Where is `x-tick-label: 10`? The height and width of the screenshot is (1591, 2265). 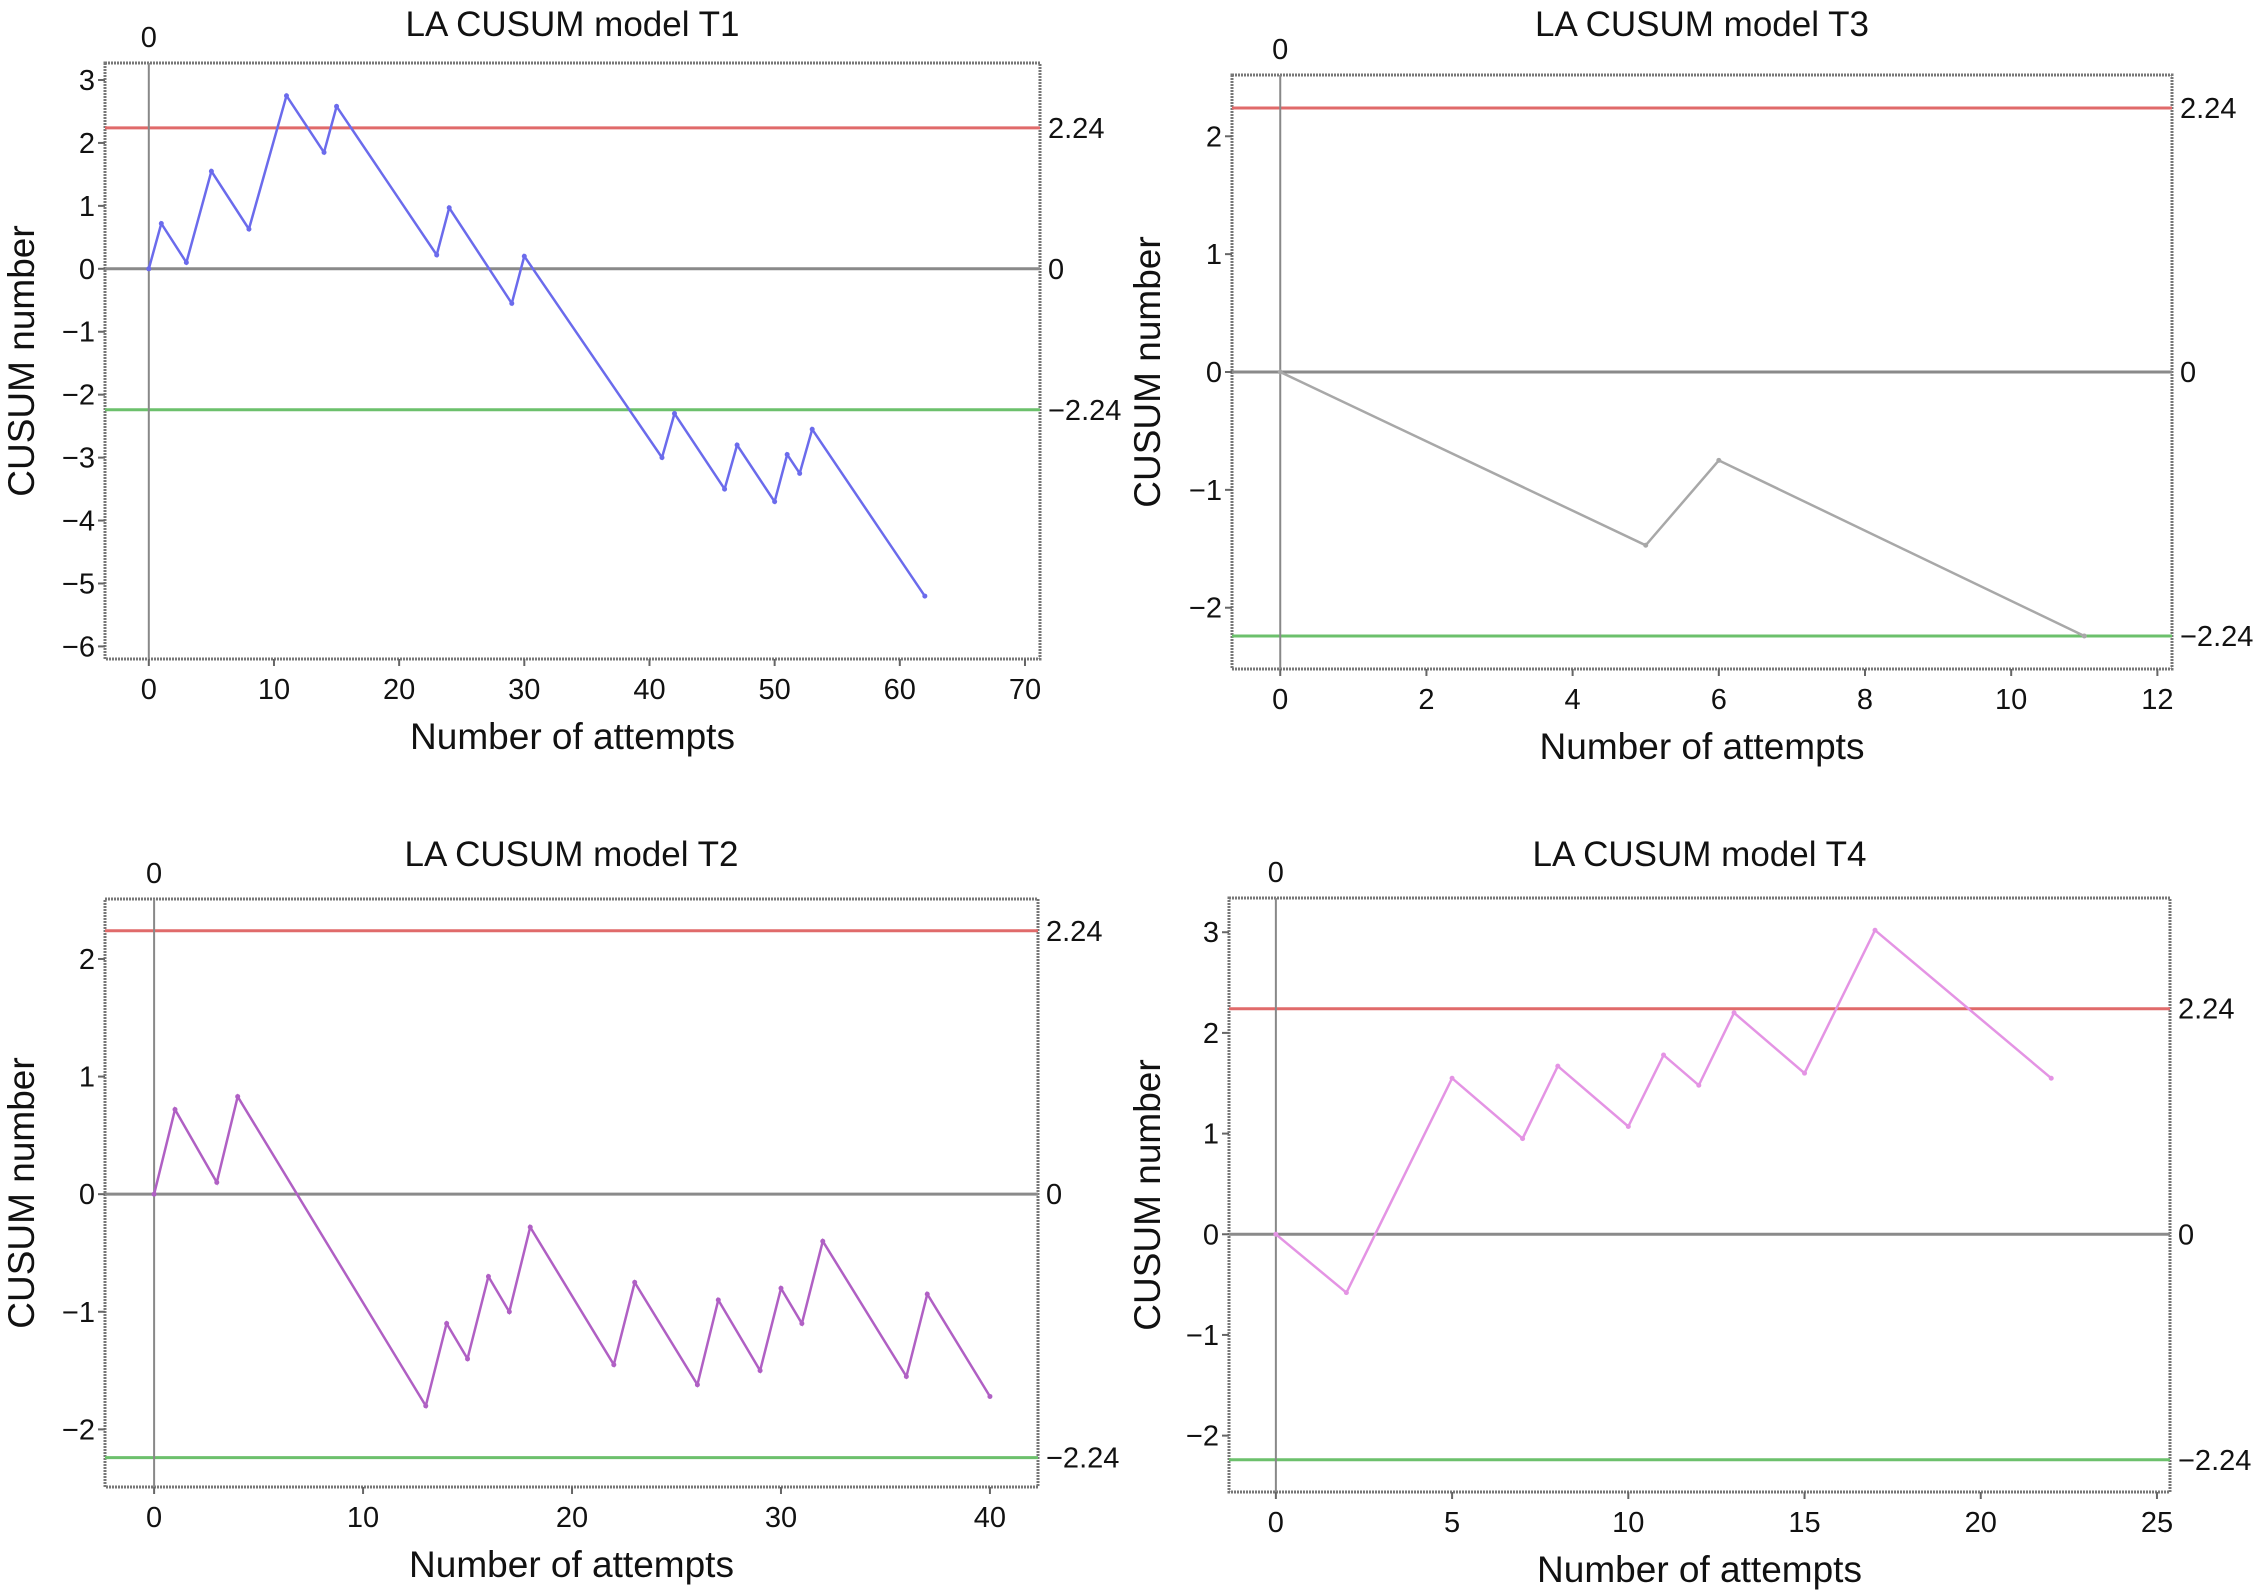
x-tick-label: 10 is located at coordinates (274, 690).